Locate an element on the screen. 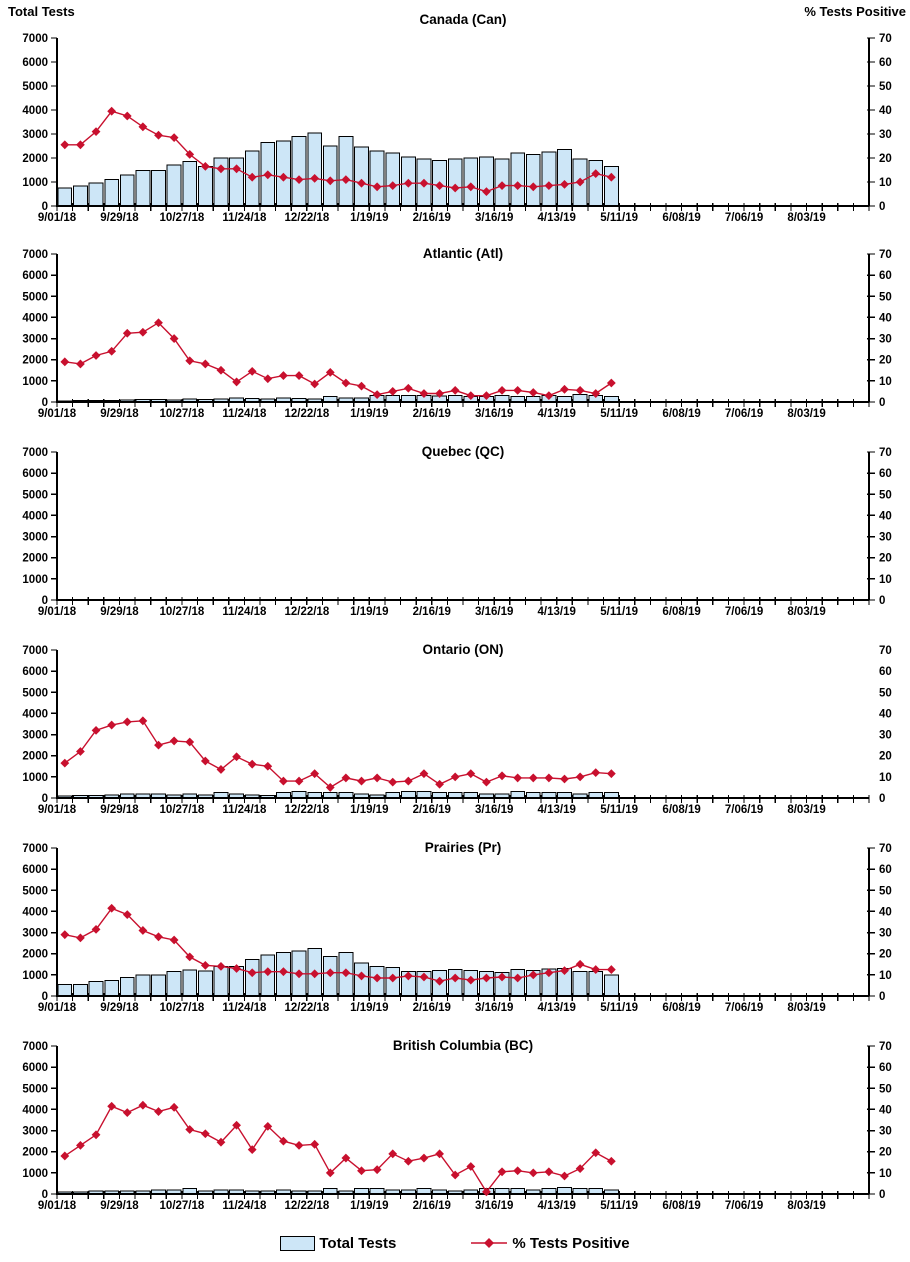  svg-text: 5000 is located at coordinates (35, 495).